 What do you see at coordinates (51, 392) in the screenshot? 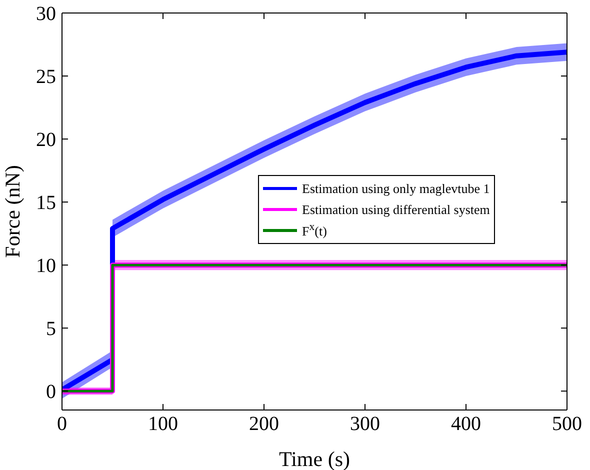
I see `y-tick-label: 0` at bounding box center [51, 392].